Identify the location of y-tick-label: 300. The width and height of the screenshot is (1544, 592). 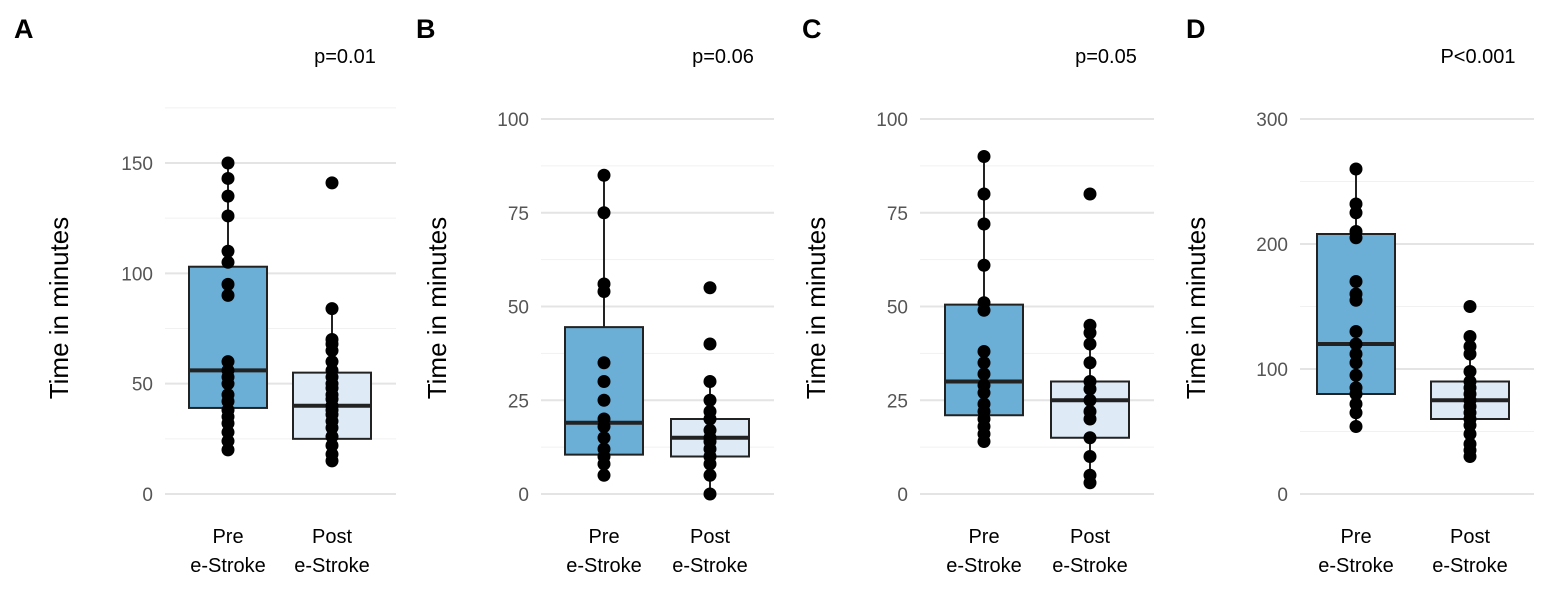
(1272, 120).